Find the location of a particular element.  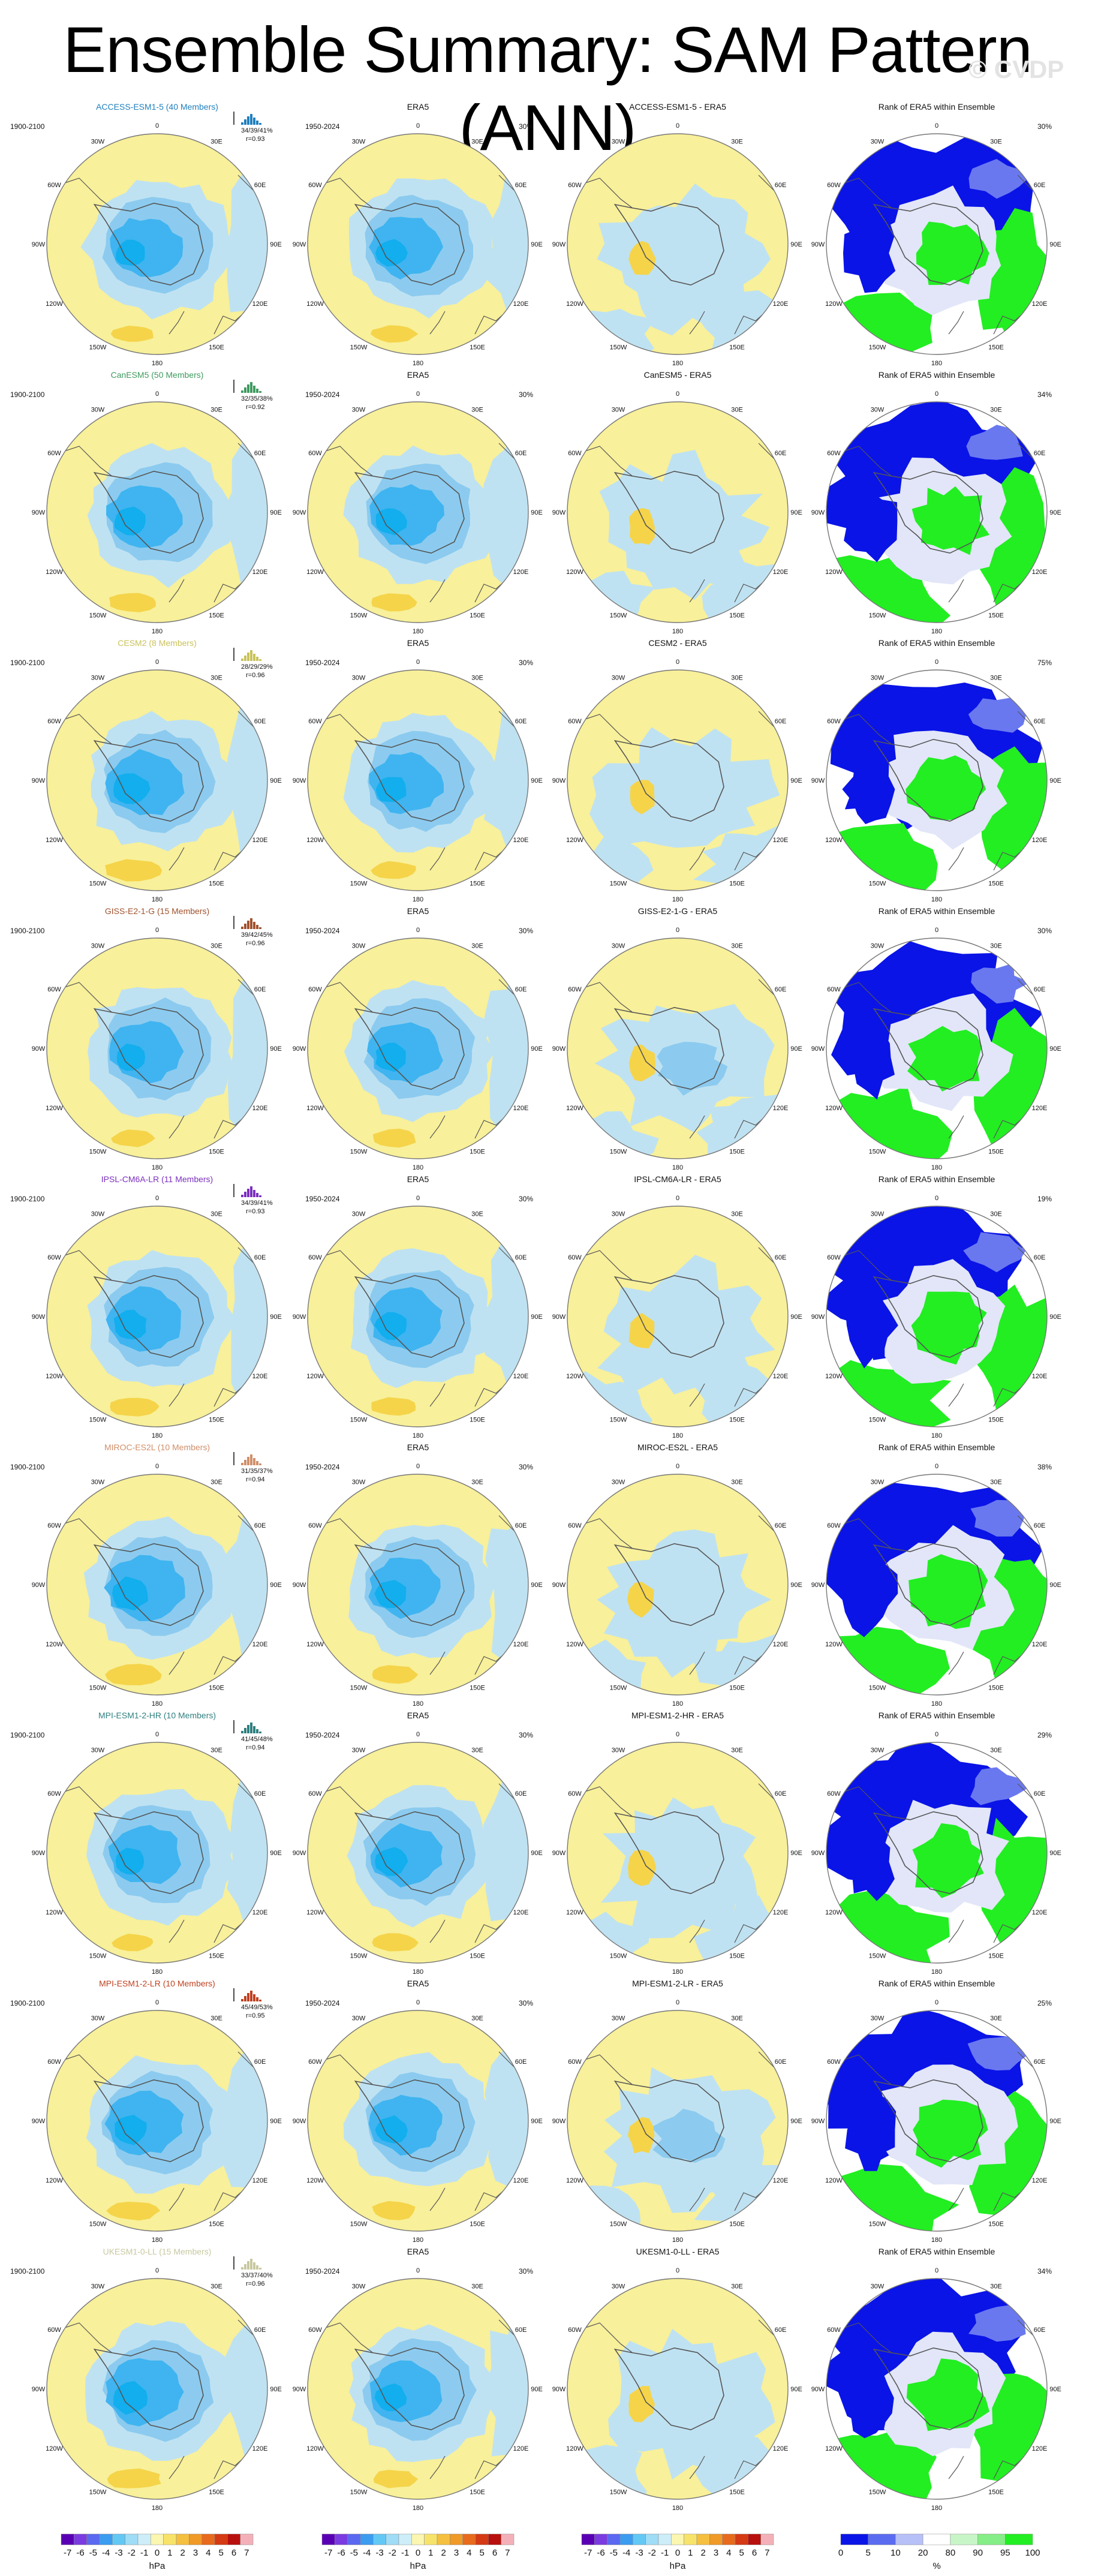

colorbar-tick-label: -4 is located at coordinates (367, 2553).